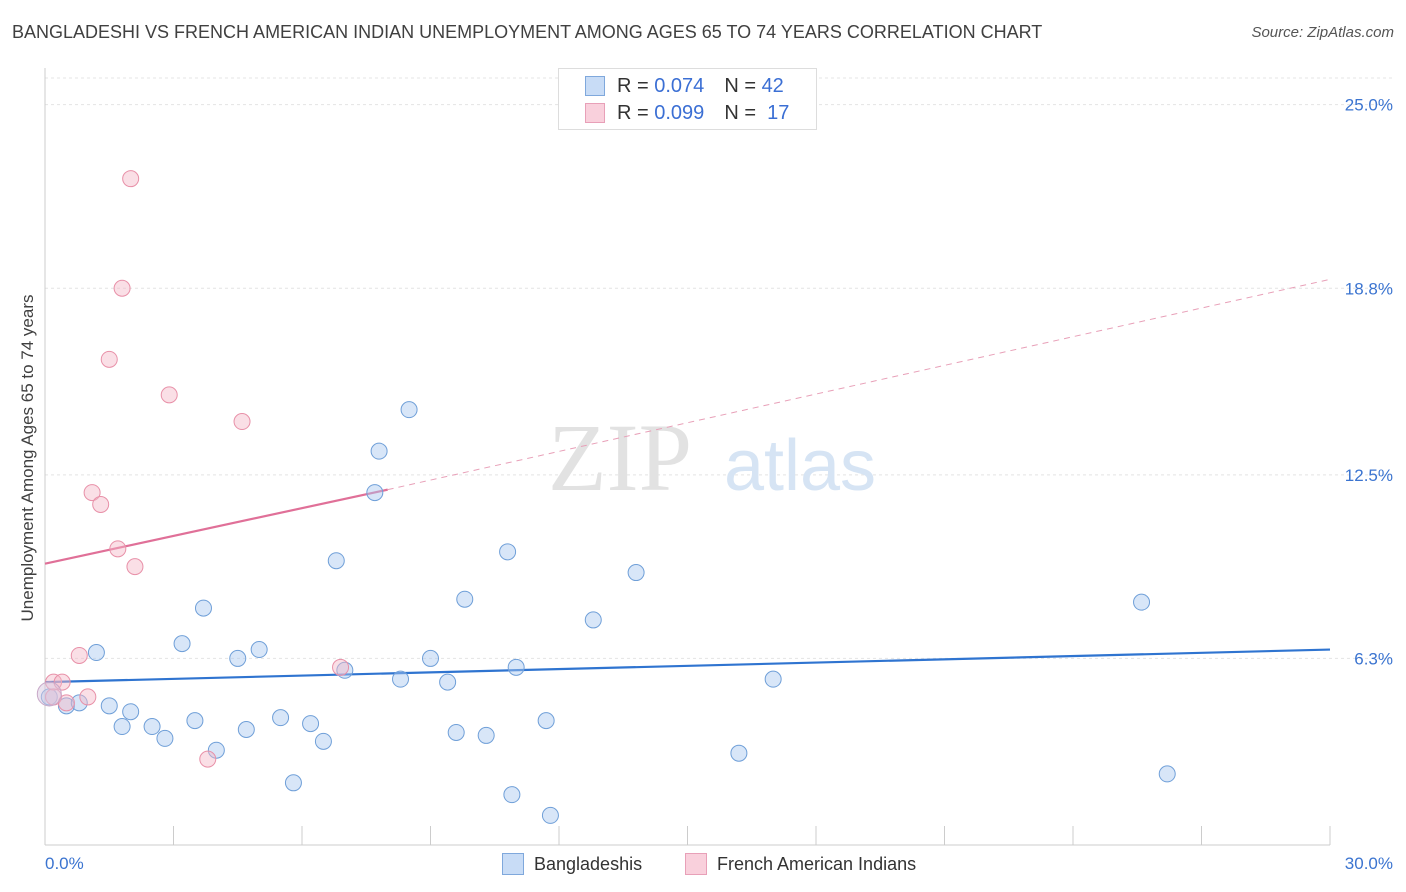 Image resolution: width=1406 pixels, height=892 pixels. What do you see at coordinates (679, 85) in the screenshot?
I see `legend-r-value: 0.074` at bounding box center [679, 85].